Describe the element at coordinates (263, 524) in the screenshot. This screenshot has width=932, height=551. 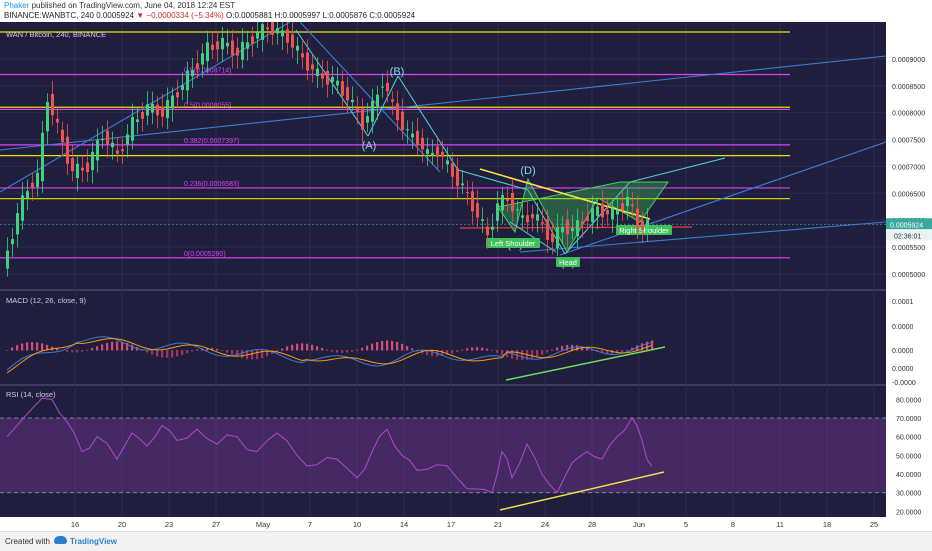
I see `x-tick-label: May` at that location.